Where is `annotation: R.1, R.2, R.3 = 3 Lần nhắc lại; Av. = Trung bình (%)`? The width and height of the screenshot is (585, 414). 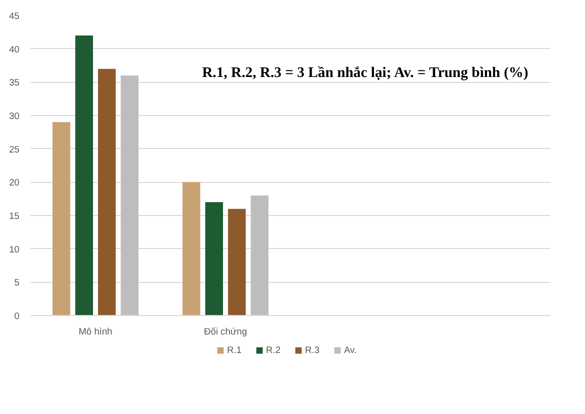
annotation: R.1, R.2, R.3 = 3 Lần nhắc lại; Av. = Trung bình (%) is located at coordinates (365, 72).